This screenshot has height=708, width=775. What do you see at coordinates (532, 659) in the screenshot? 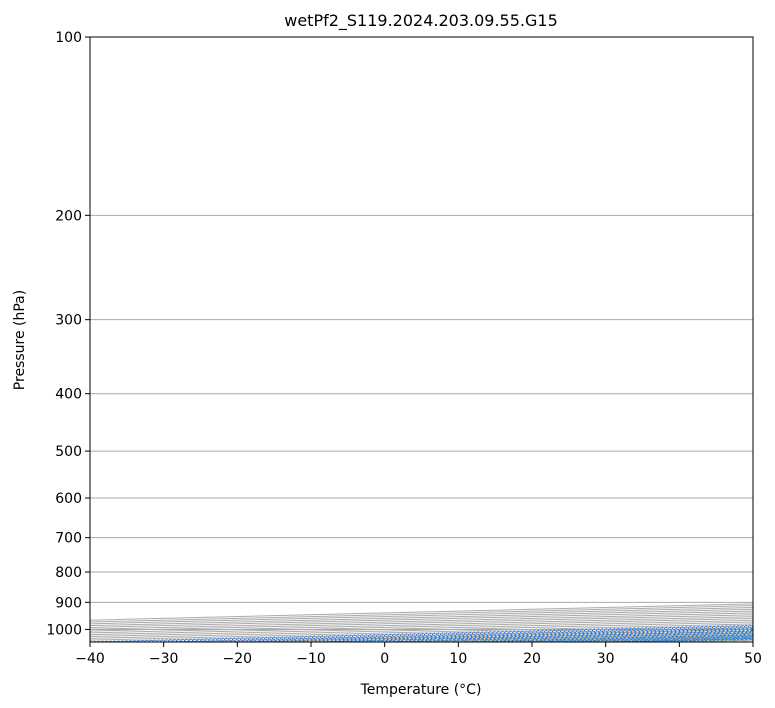
I see `x-tick-label: 20` at bounding box center [532, 659].